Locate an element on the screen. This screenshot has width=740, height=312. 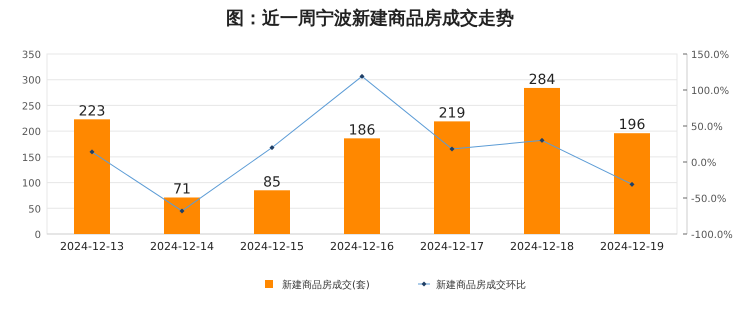
y2-tick-label: 0.0% is located at coordinates (703, 163).